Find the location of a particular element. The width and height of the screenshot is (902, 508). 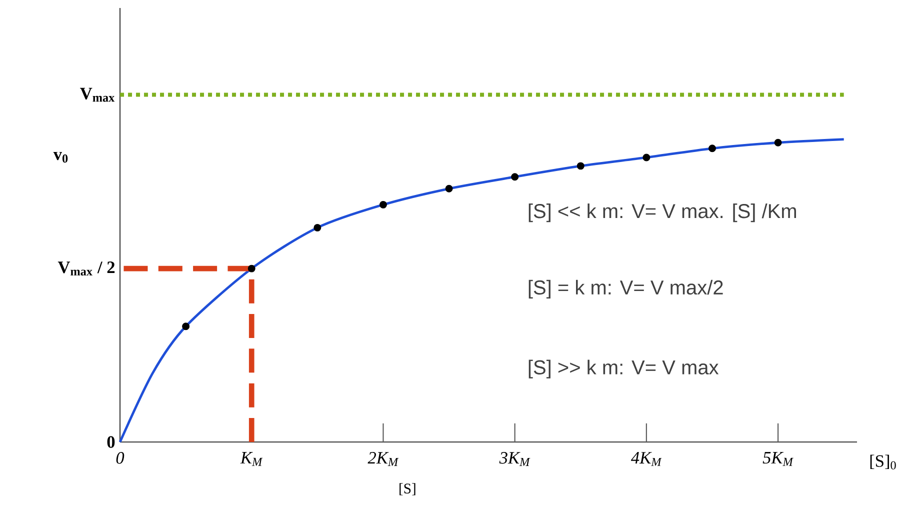

x-tick-label: 5K$_{M}$ is located at coordinates (778, 459).